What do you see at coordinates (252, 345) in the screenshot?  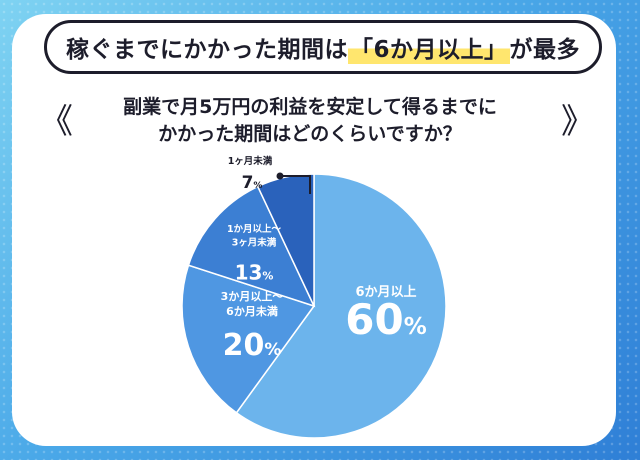 I see `slice-value-2: 20%` at bounding box center [252, 345].